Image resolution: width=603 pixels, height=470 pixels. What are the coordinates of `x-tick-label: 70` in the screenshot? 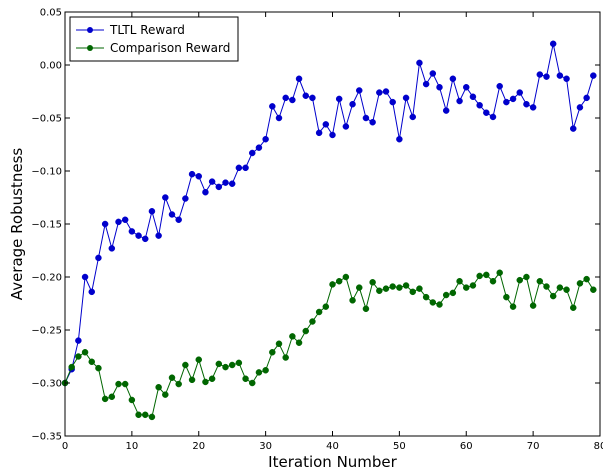 It's located at (533, 446).